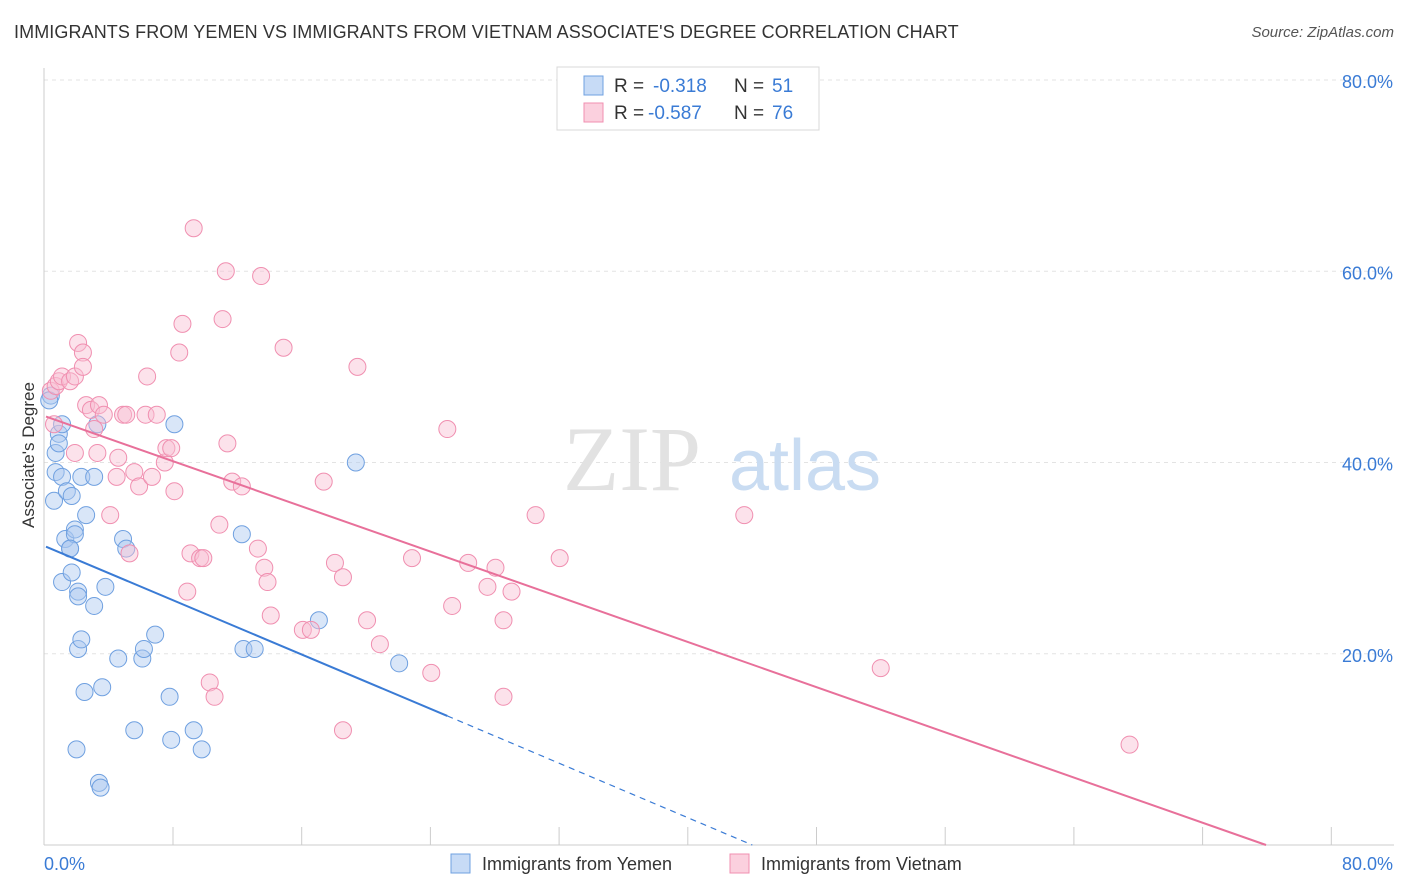 Image resolution: width=1406 pixels, height=892 pixels. Describe the element at coordinates (460, 863) in the screenshot. I see `legend-swatch-yemen-bottom` at that location.